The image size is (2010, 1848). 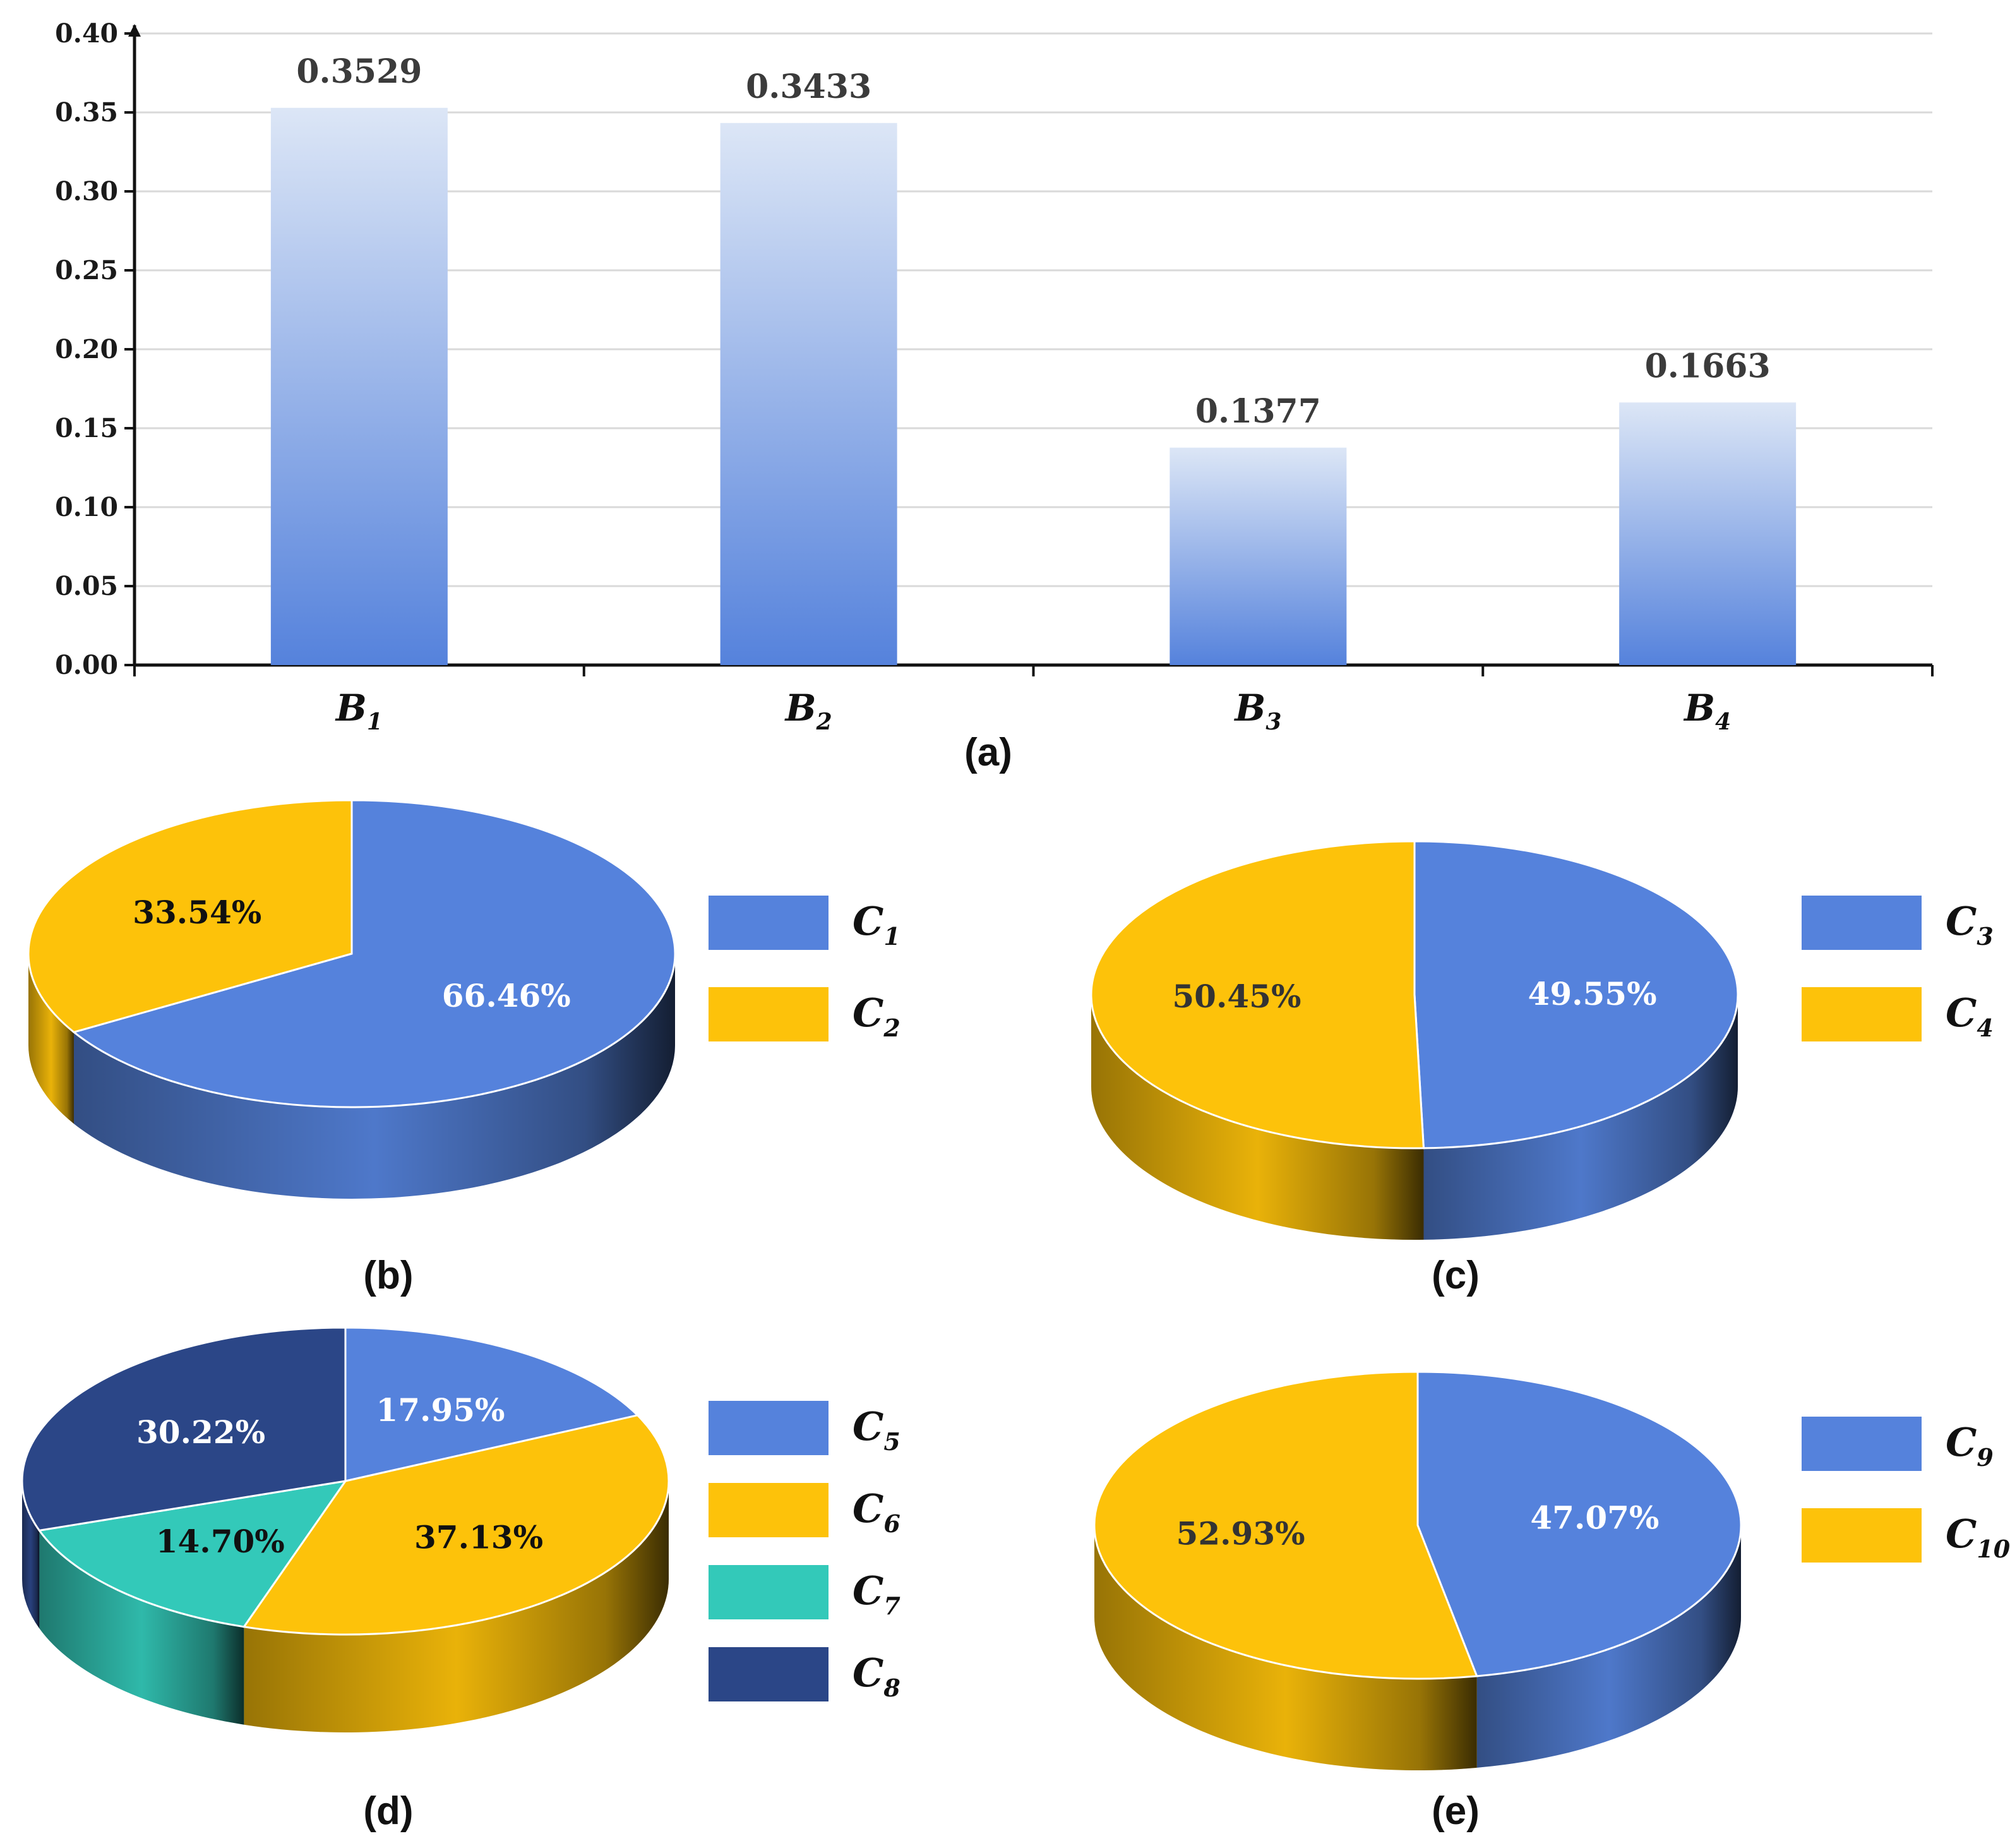 I want to click on x-tick-label-sub: 3, so click(x=1273, y=722).